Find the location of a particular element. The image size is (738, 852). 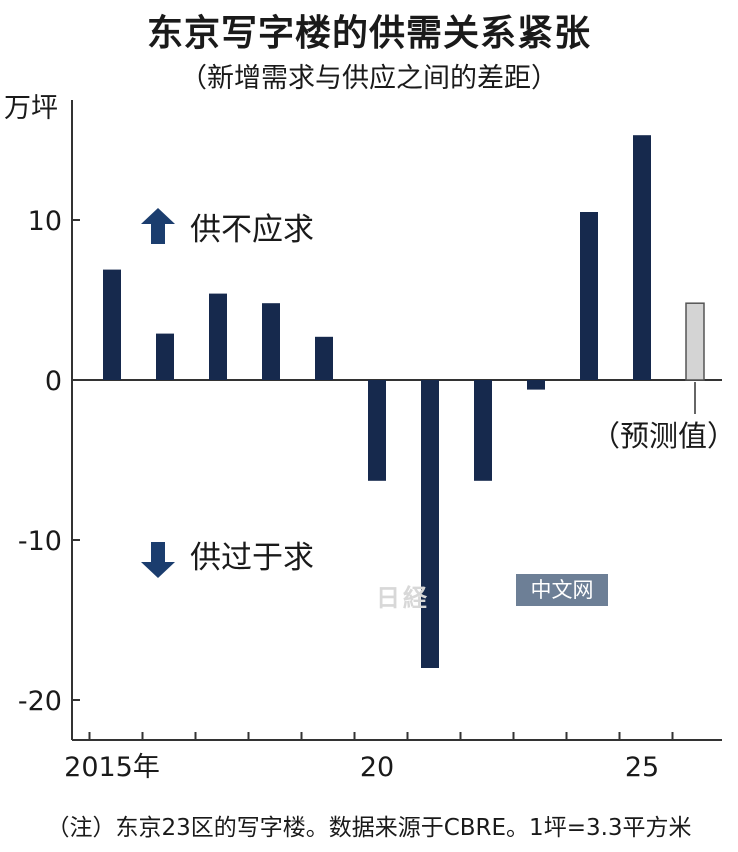

bar-2021 is located at coordinates (430, 524).